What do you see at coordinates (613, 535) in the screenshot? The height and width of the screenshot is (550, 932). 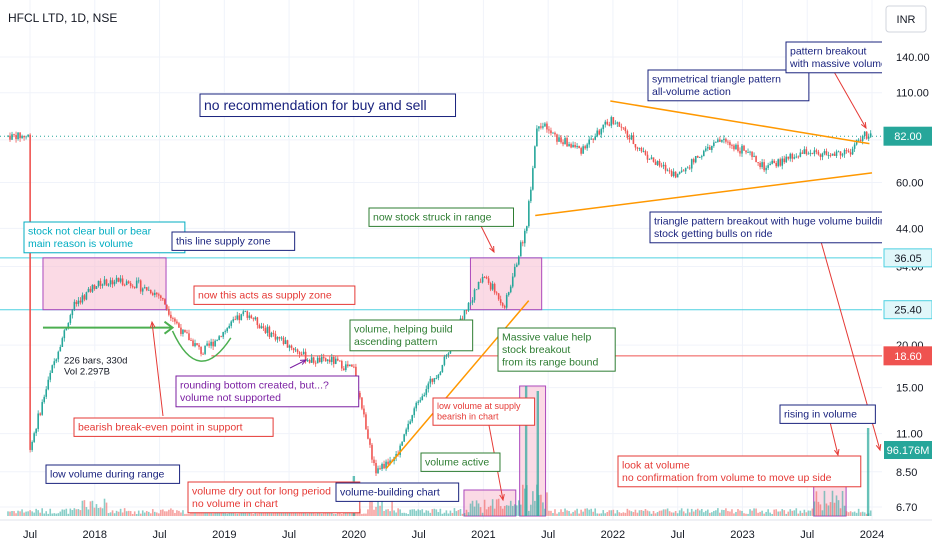 I see `time-tick-label: 2022` at bounding box center [613, 535].